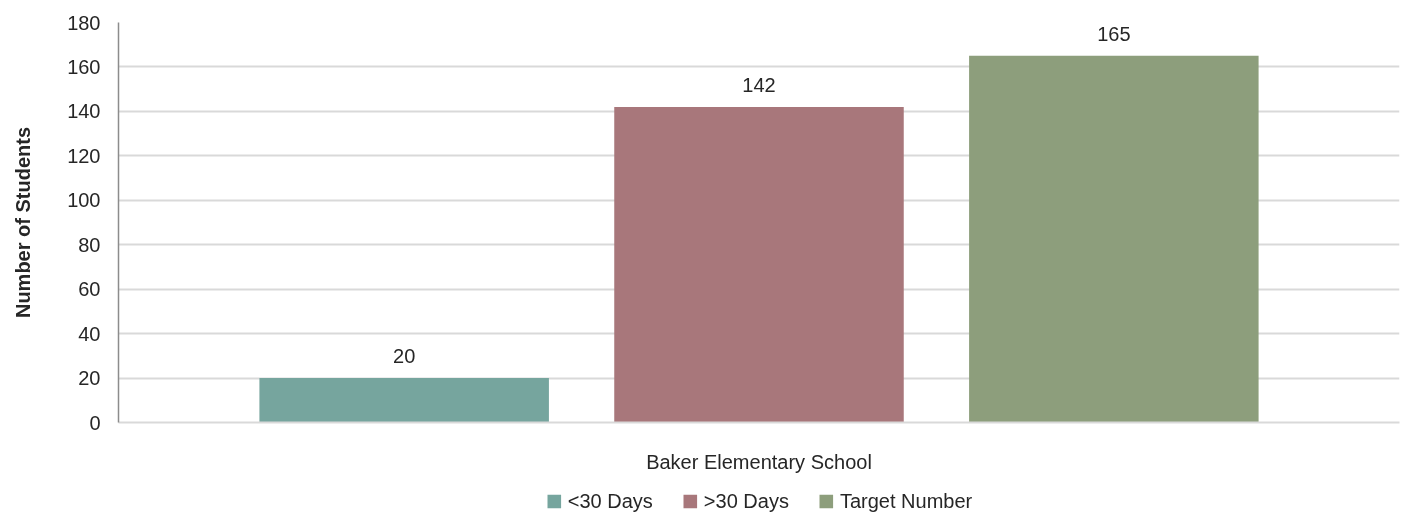 The image size is (1403, 519). I want to click on y-tick-label: 40, so click(89, 333).